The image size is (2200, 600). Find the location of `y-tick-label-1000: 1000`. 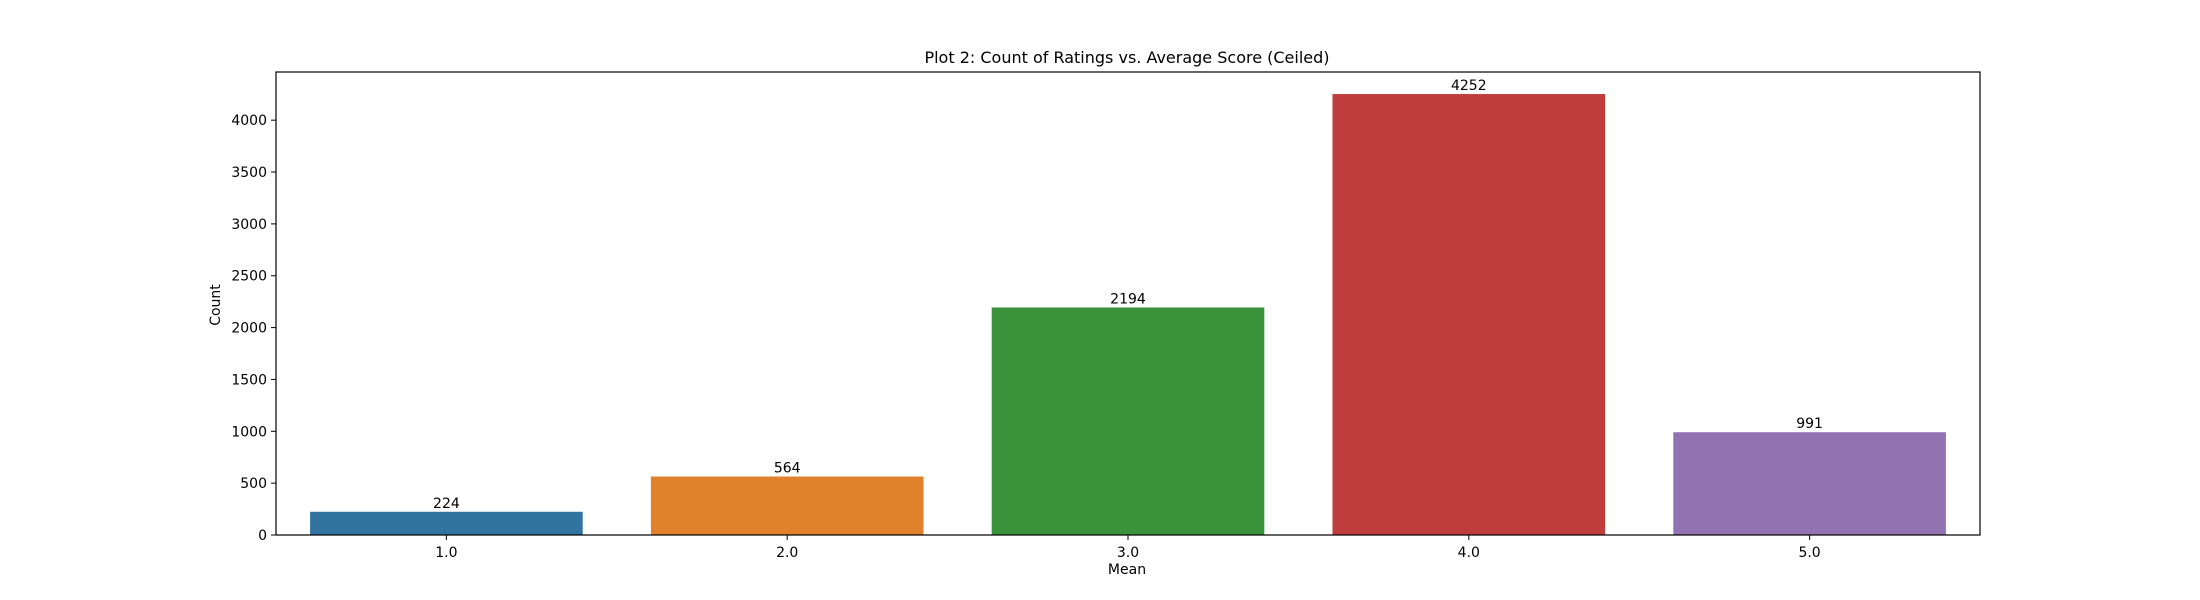

y-tick-label-1000: 1000 is located at coordinates (249, 432).